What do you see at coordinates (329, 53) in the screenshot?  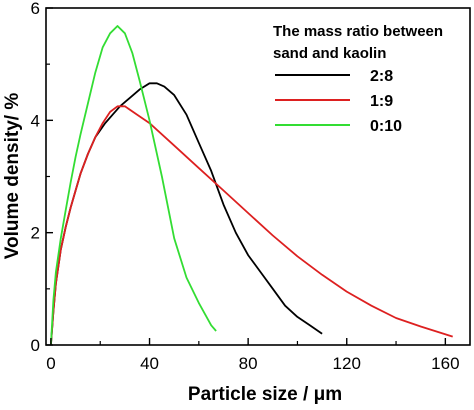 I see `legend-title-line-2: sand and kaolin` at bounding box center [329, 53].